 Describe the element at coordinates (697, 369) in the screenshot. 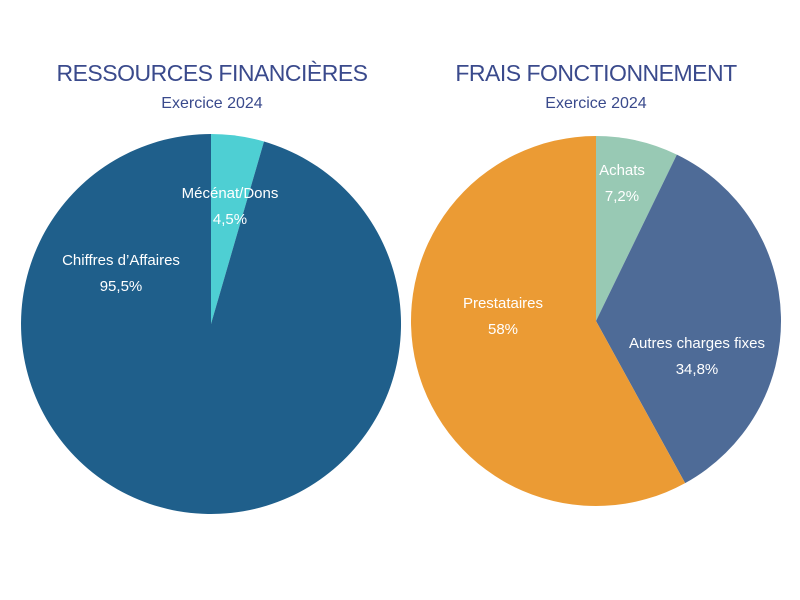

I see `slice-value-label: 34,8%` at that location.